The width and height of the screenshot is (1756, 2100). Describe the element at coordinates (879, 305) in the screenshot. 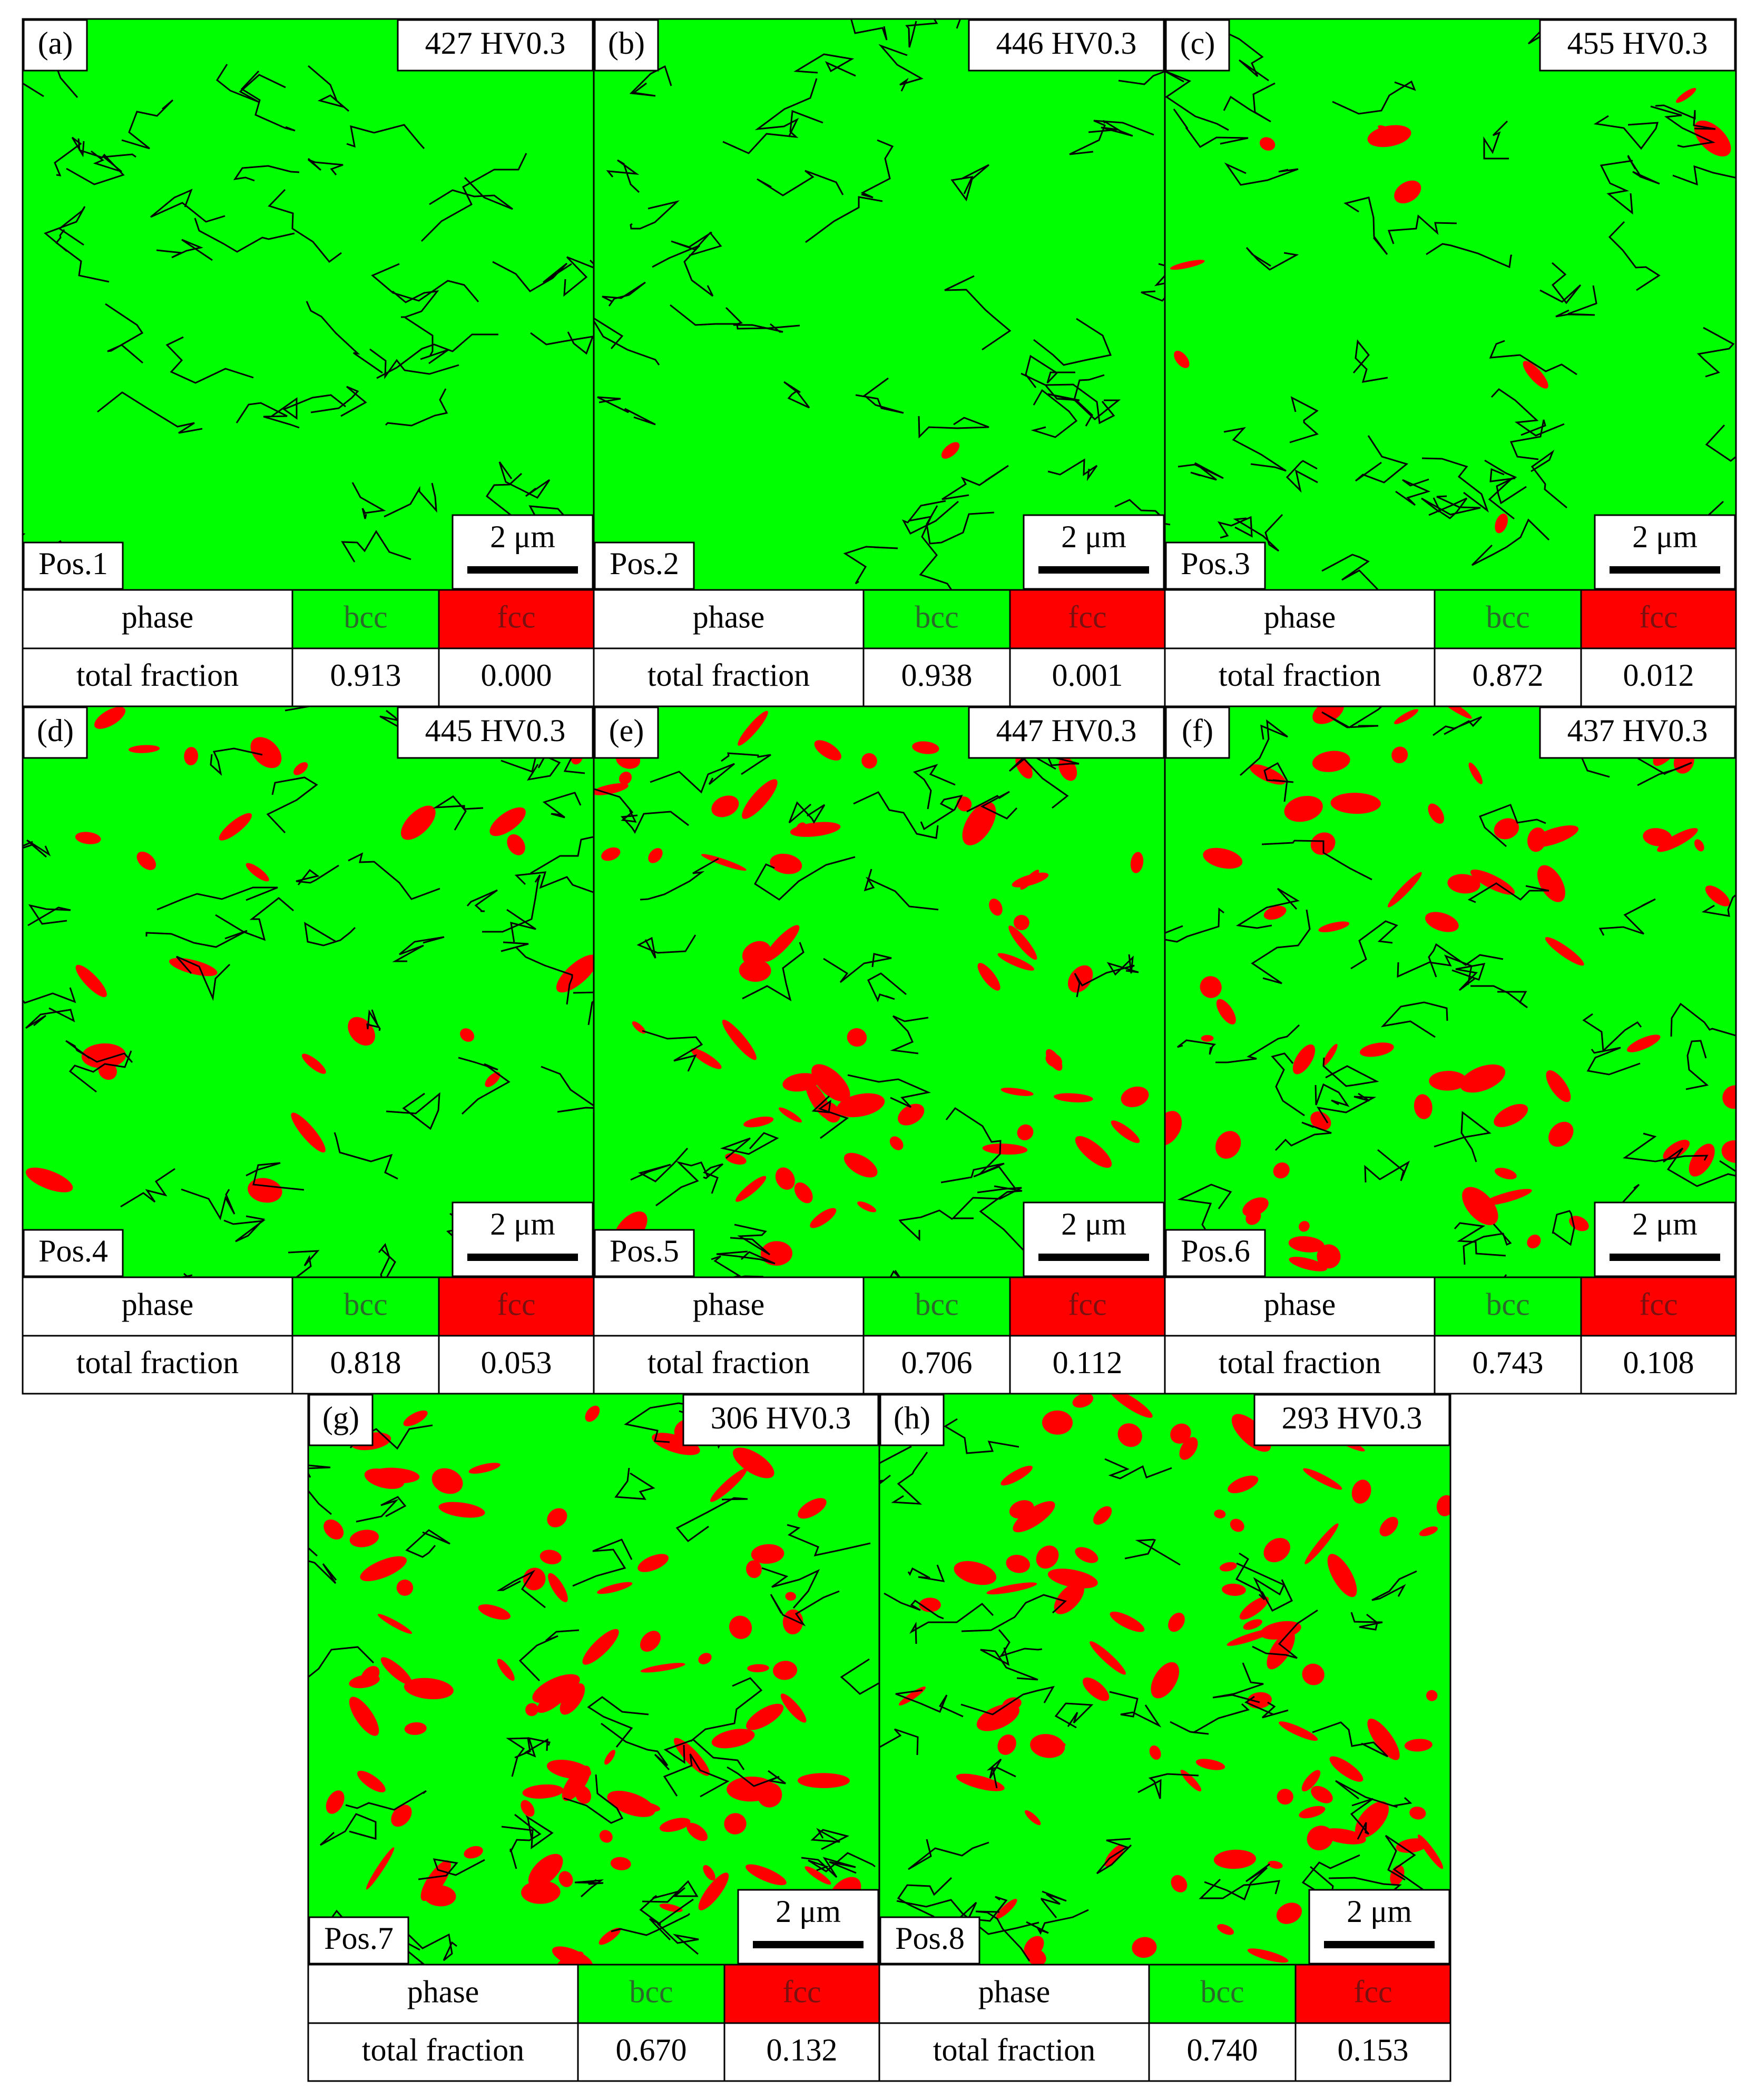

I see `phase-map` at that location.